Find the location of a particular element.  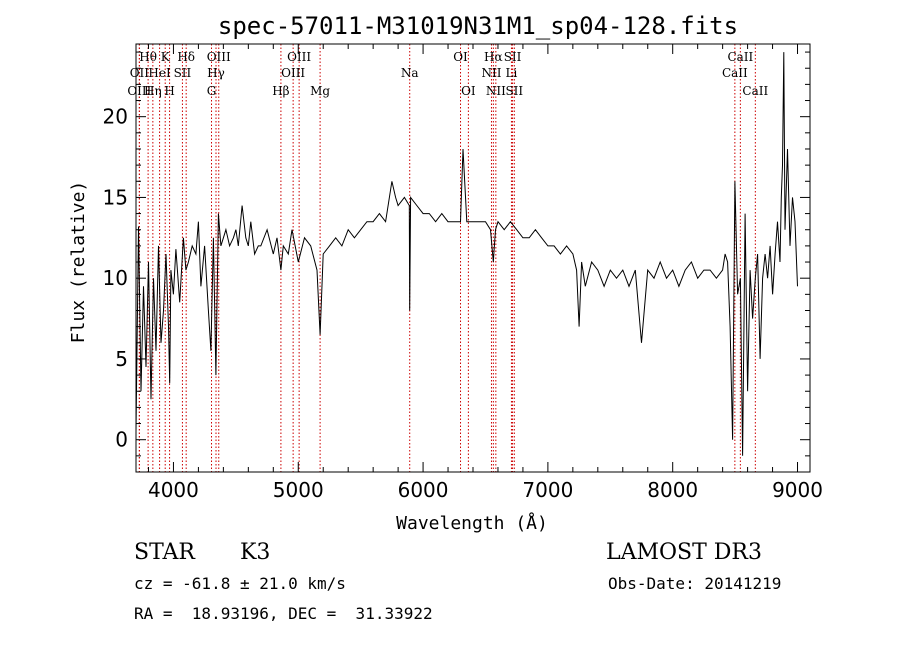

line-label: Hδ is located at coordinates (186, 57).